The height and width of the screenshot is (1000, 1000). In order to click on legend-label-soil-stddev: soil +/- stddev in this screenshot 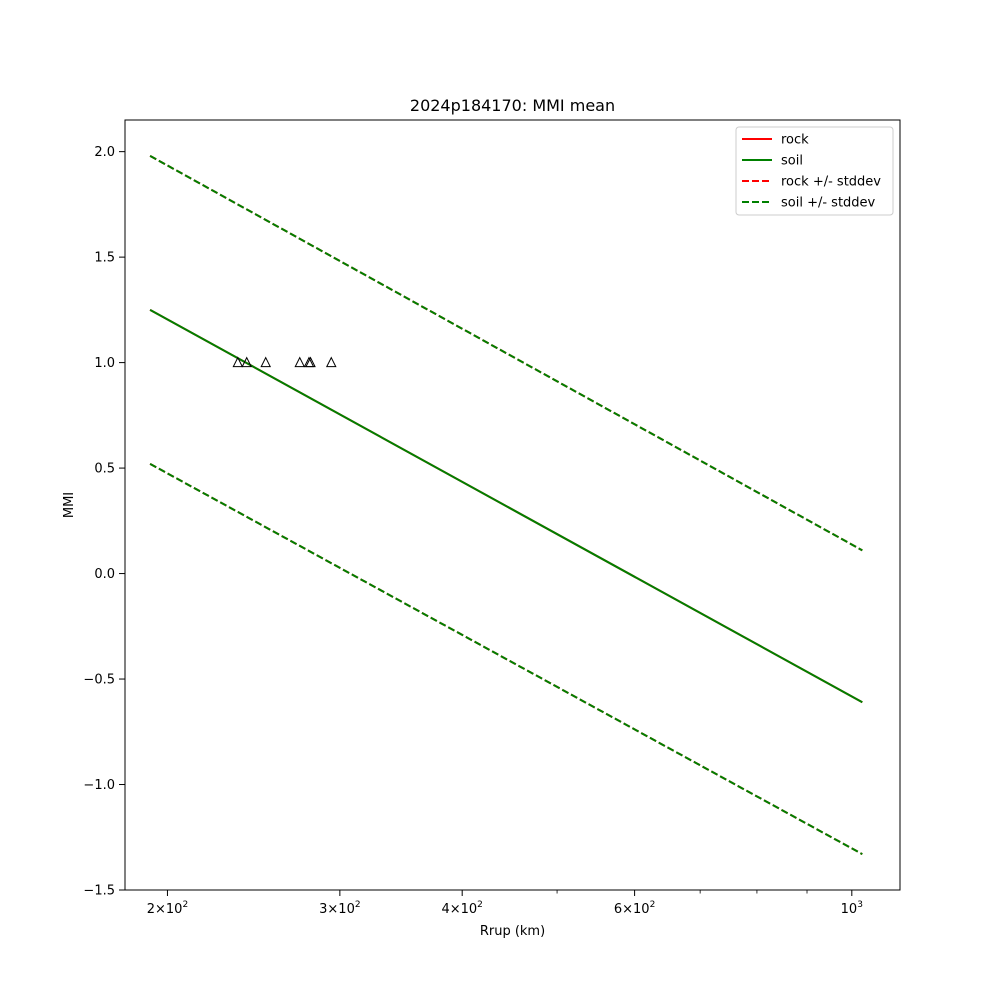, I will do `click(828, 203)`.